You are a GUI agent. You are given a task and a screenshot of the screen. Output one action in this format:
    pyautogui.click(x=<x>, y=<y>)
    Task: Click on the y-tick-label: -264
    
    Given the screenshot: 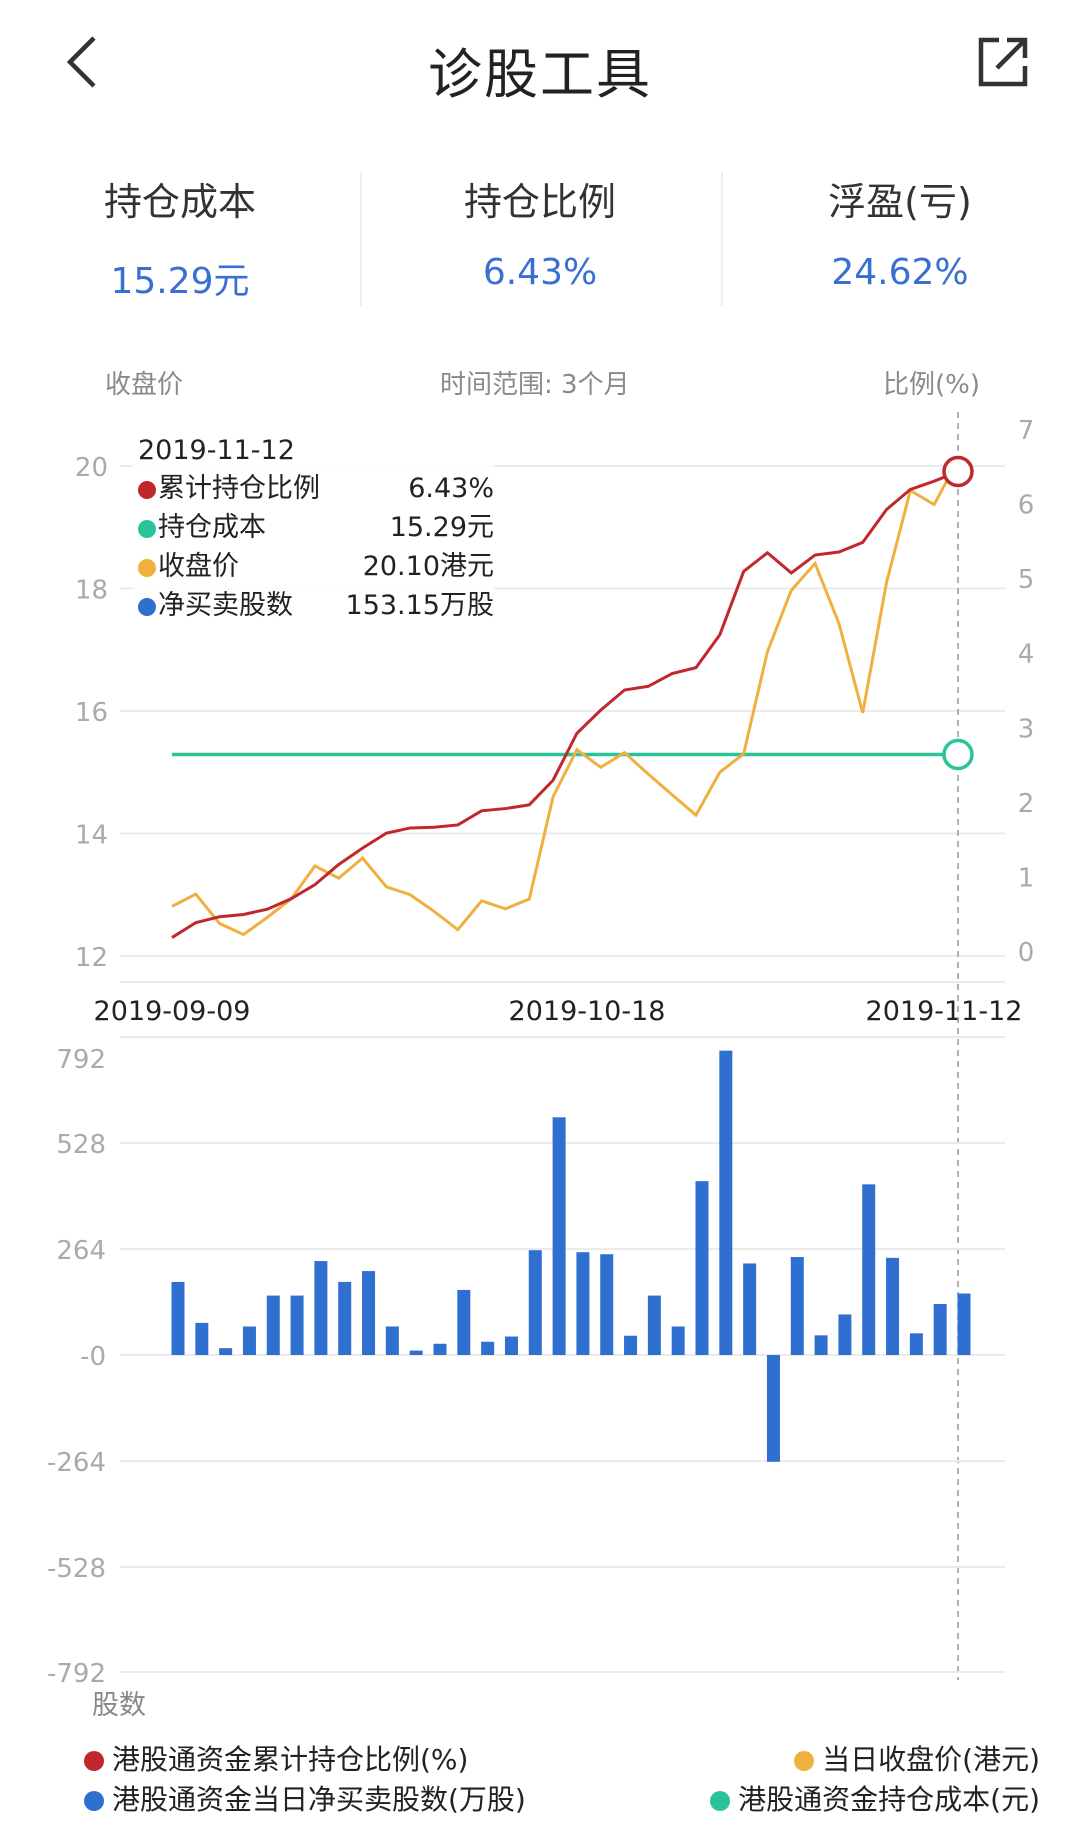 What is the action you would take?
    pyautogui.click(x=76, y=1463)
    